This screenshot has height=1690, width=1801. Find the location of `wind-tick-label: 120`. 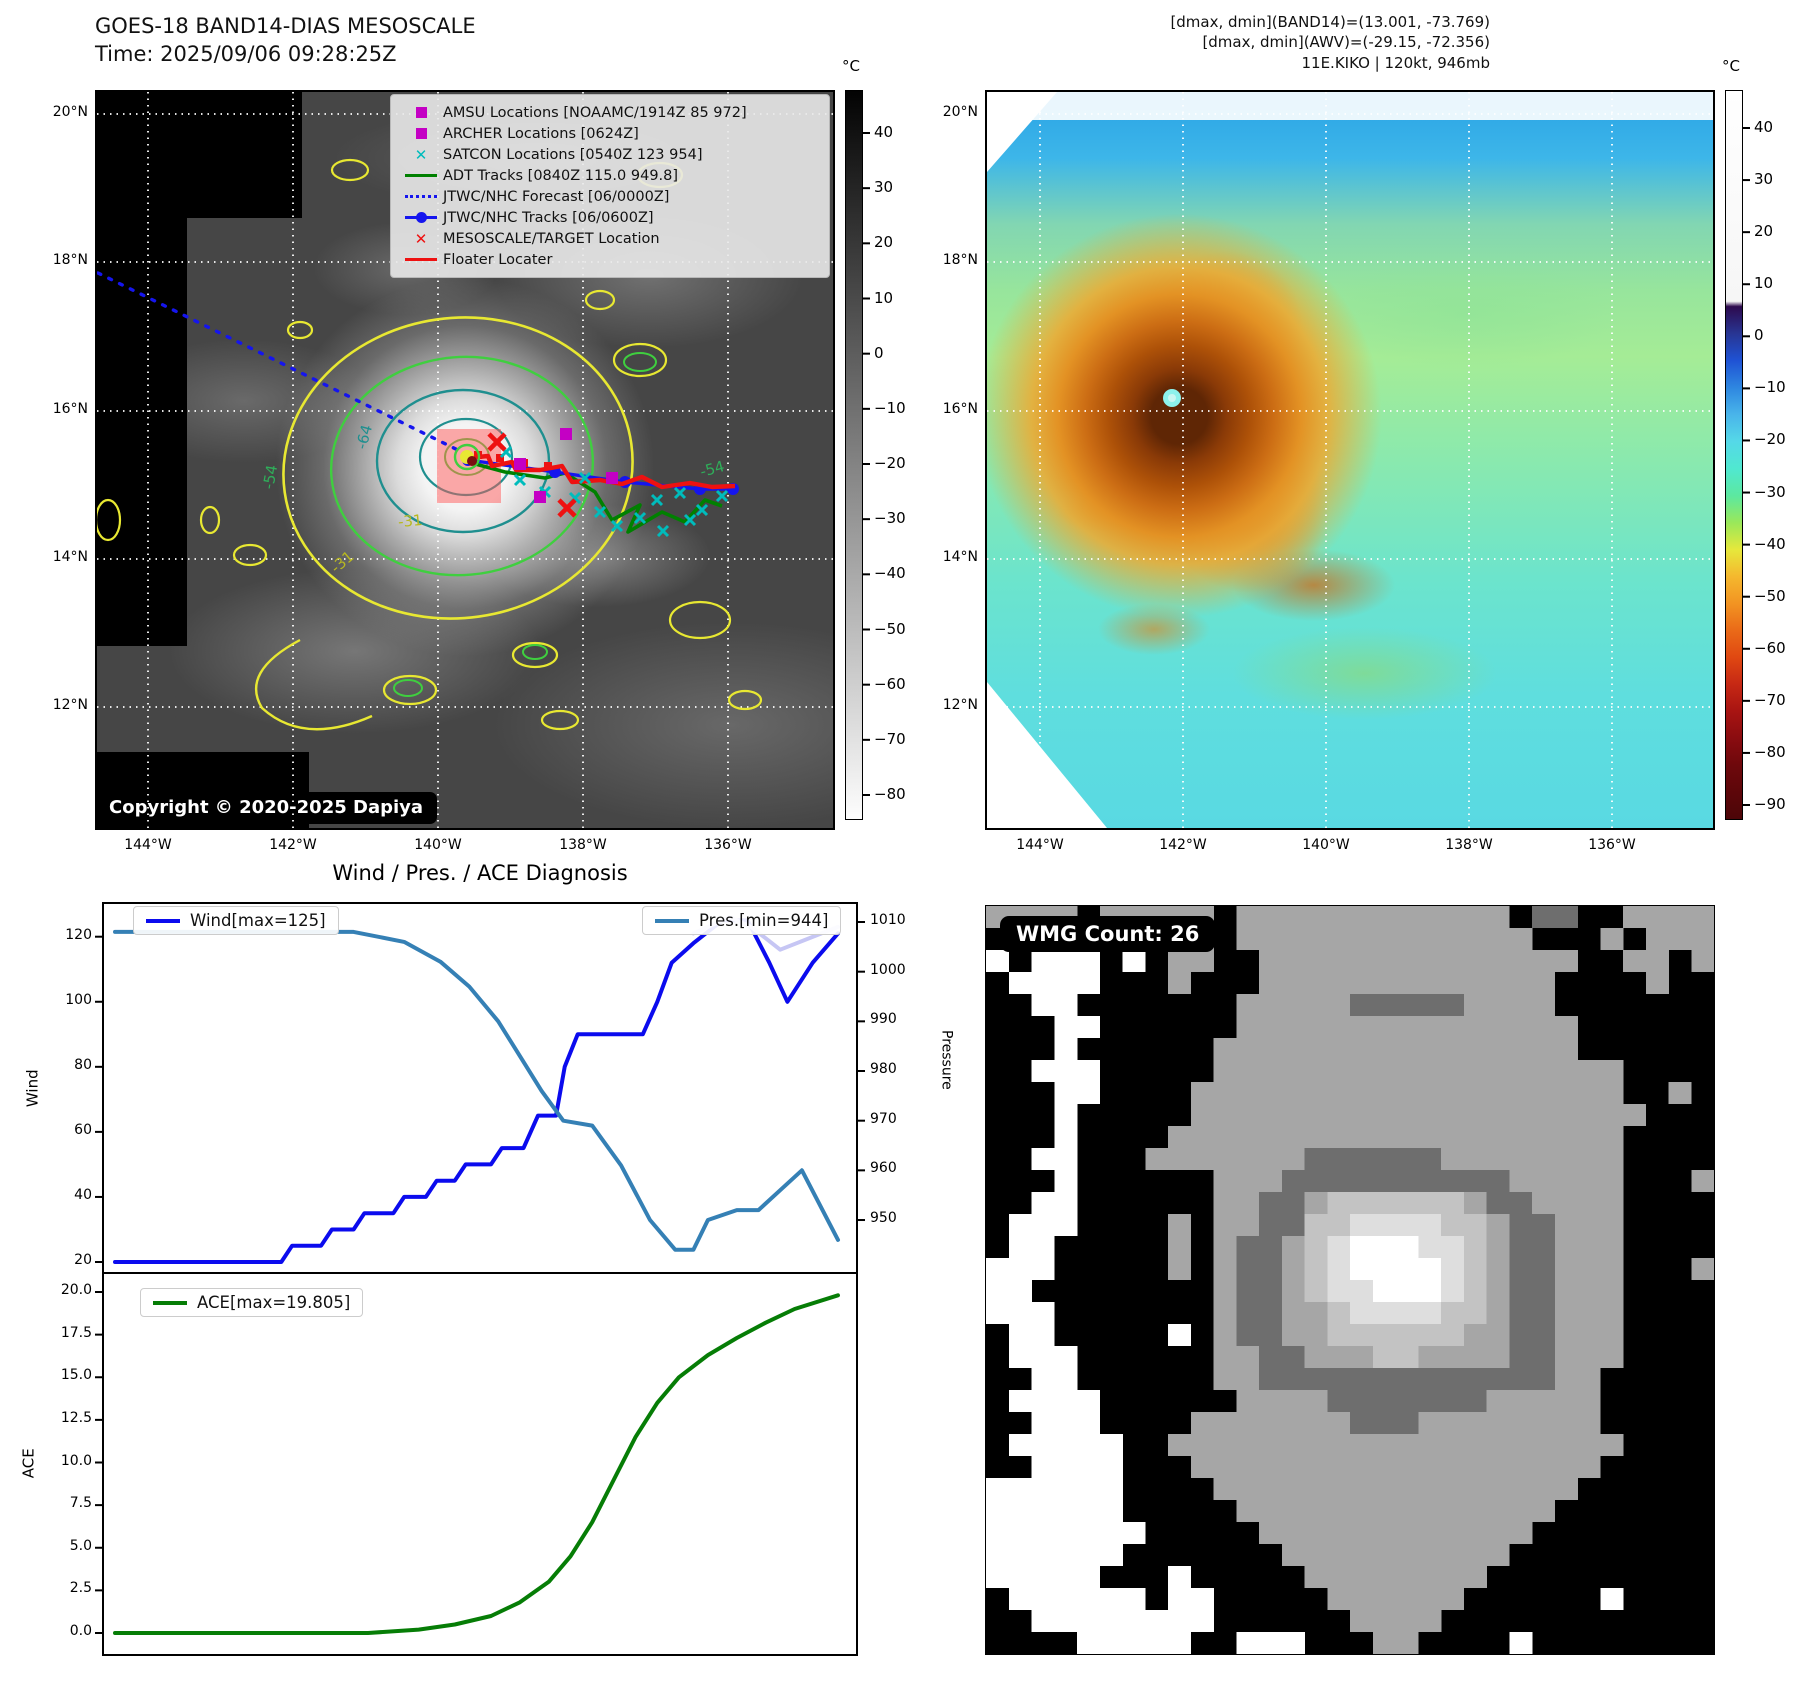

wind-tick-label: 120 is located at coordinates (78, 934).